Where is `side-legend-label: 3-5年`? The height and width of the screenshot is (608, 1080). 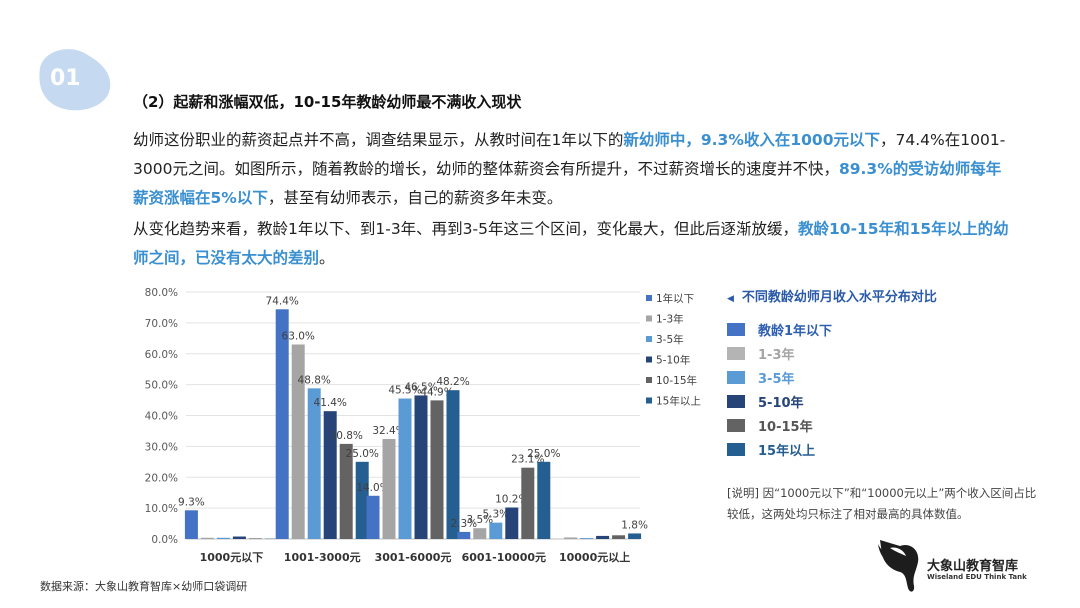
side-legend-label: 3-5年 is located at coordinates (776, 379).